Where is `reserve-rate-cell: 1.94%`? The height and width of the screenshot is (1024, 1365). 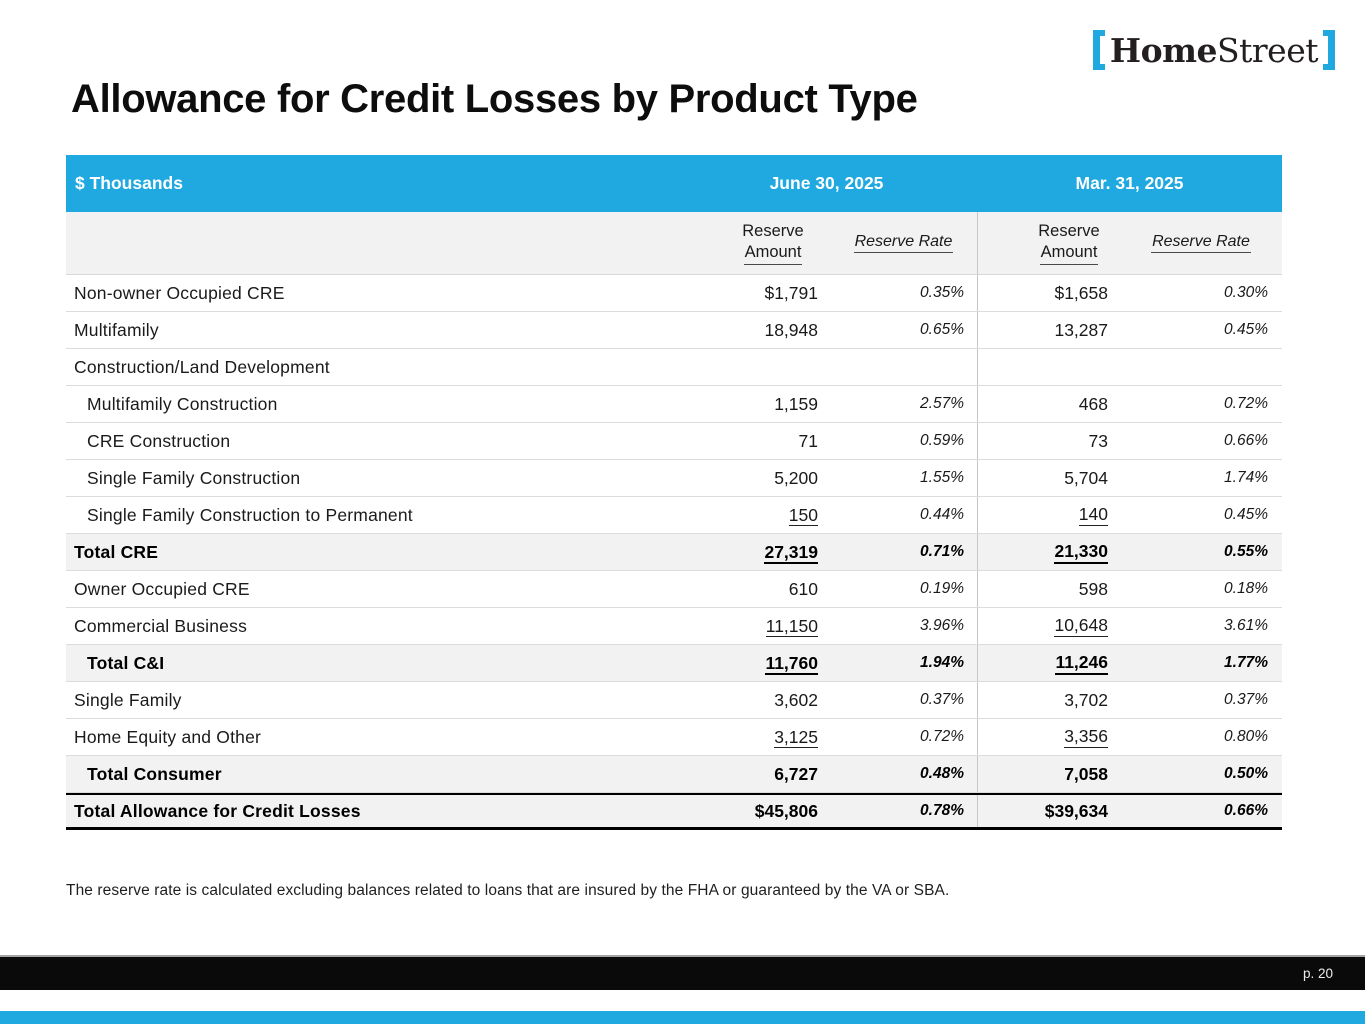 reserve-rate-cell: 1.94% is located at coordinates (942, 662).